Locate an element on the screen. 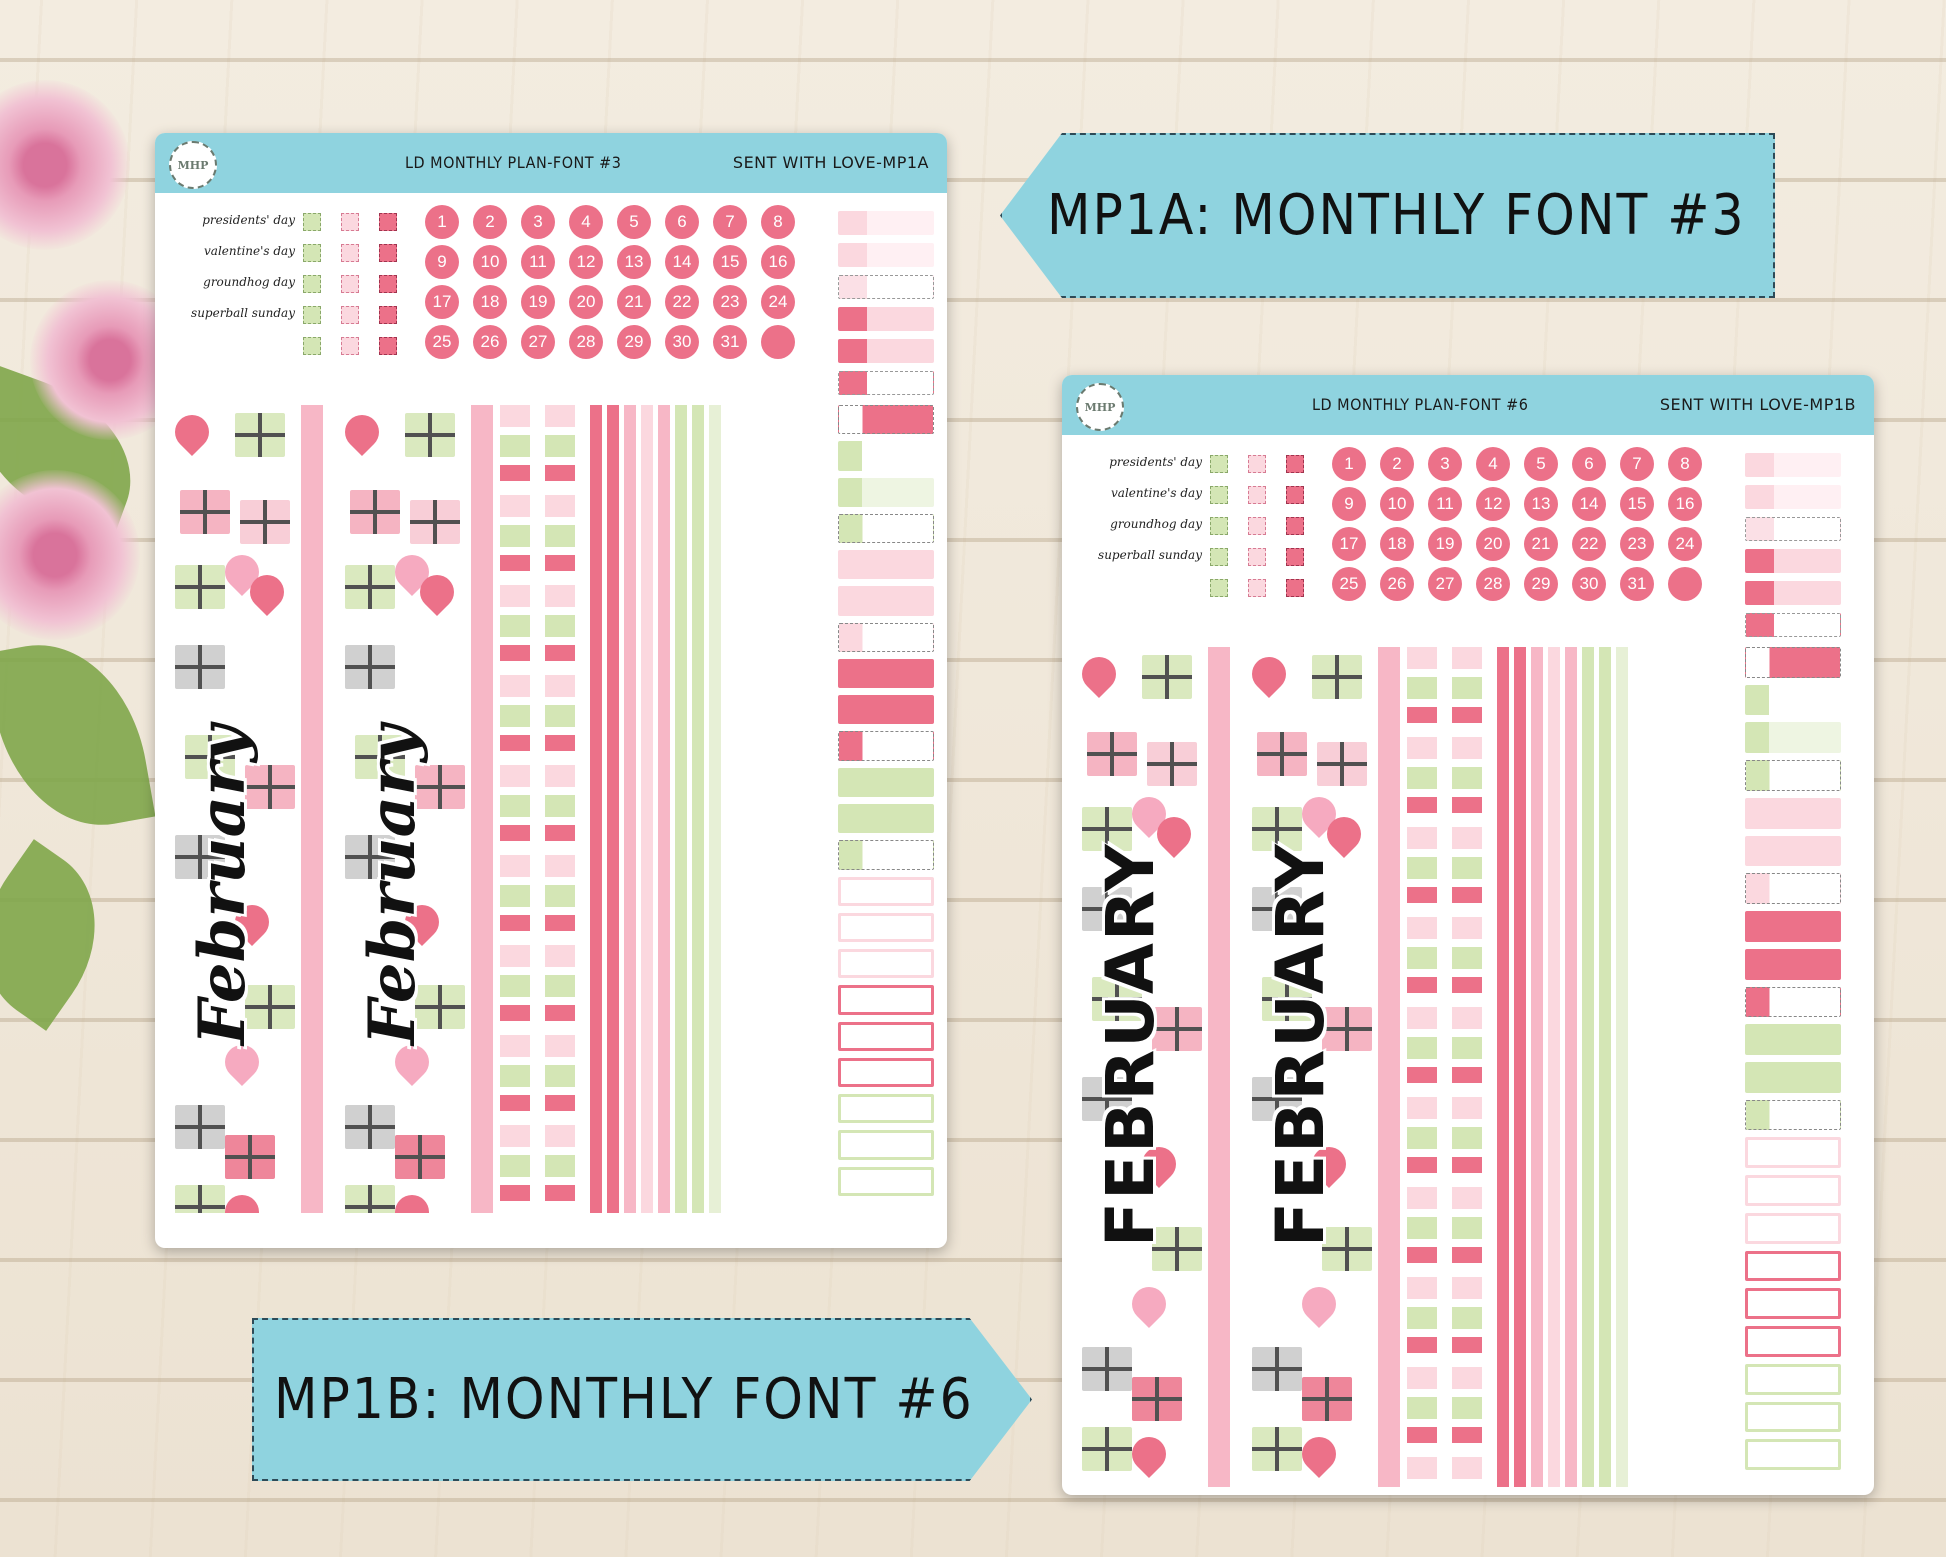 The width and height of the screenshot is (1946, 1557). date-dot: 20 is located at coordinates (586, 302).